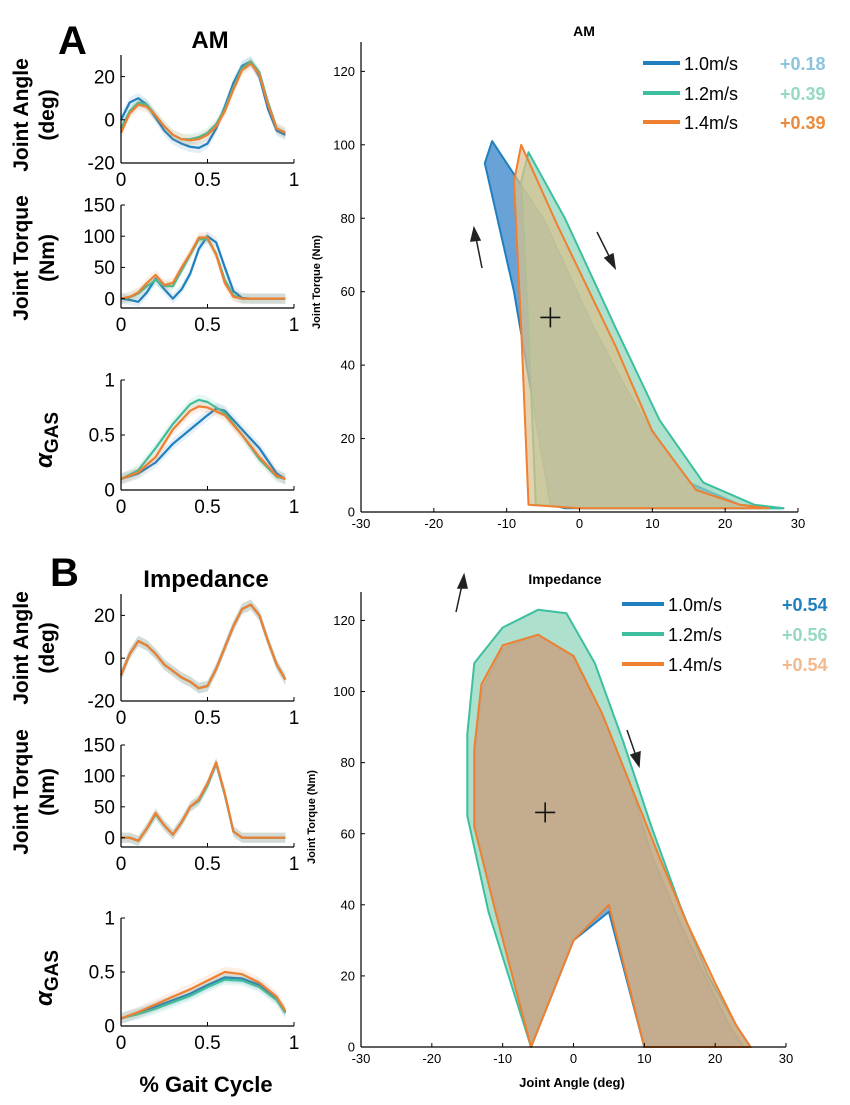 The image size is (850, 1105). Describe the element at coordinates (344, 144) in the screenshot. I see `y-tick-label: 100` at that location.